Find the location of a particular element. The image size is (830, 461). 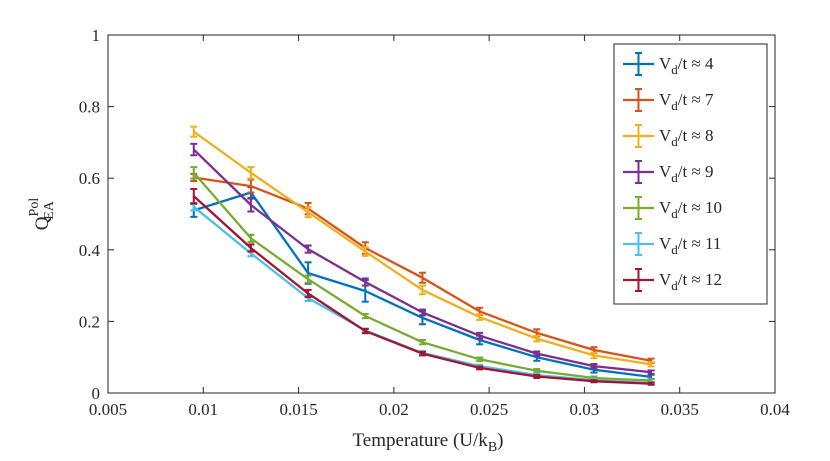

x-tick-label: 0.02 is located at coordinates (394, 409).